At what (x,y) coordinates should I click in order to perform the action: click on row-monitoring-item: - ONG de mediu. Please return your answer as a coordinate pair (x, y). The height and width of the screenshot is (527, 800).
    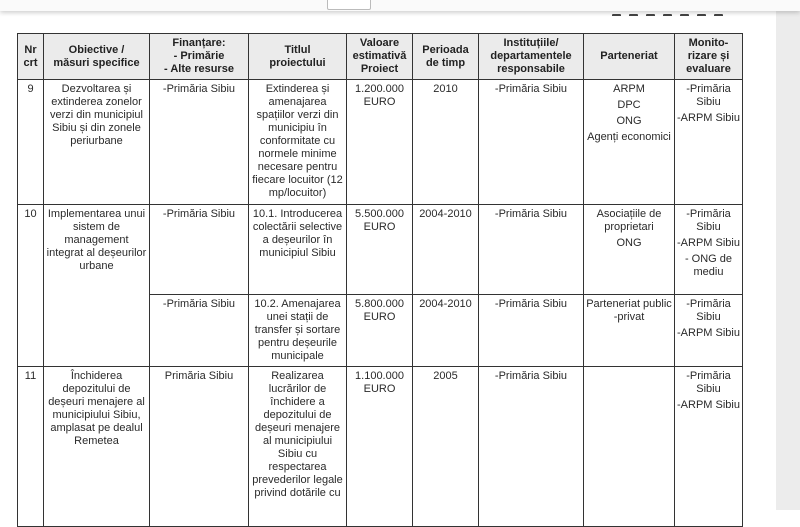
    Looking at the image, I should click on (708, 265).